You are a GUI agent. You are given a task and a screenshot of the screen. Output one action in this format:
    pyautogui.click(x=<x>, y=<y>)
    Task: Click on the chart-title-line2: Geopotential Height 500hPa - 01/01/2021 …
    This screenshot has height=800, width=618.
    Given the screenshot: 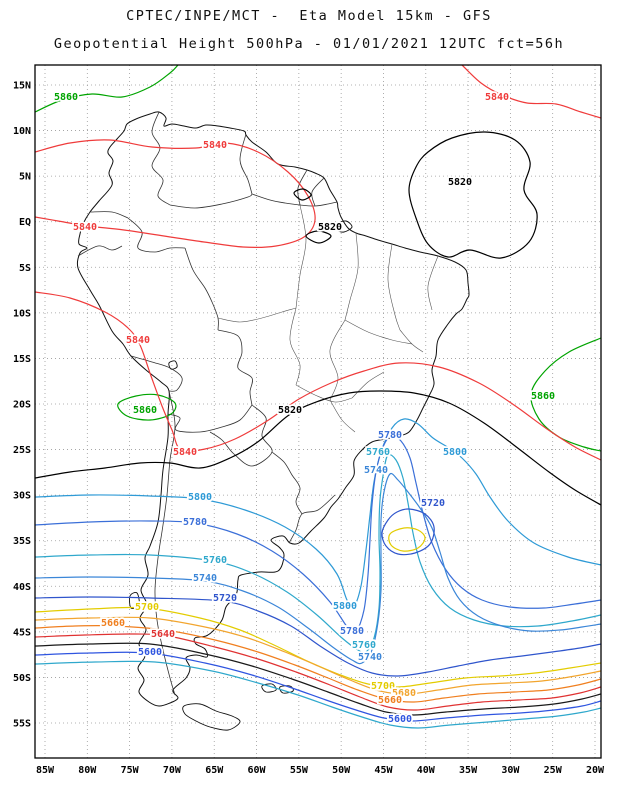 What is the action you would take?
    pyautogui.click(x=309, y=44)
    